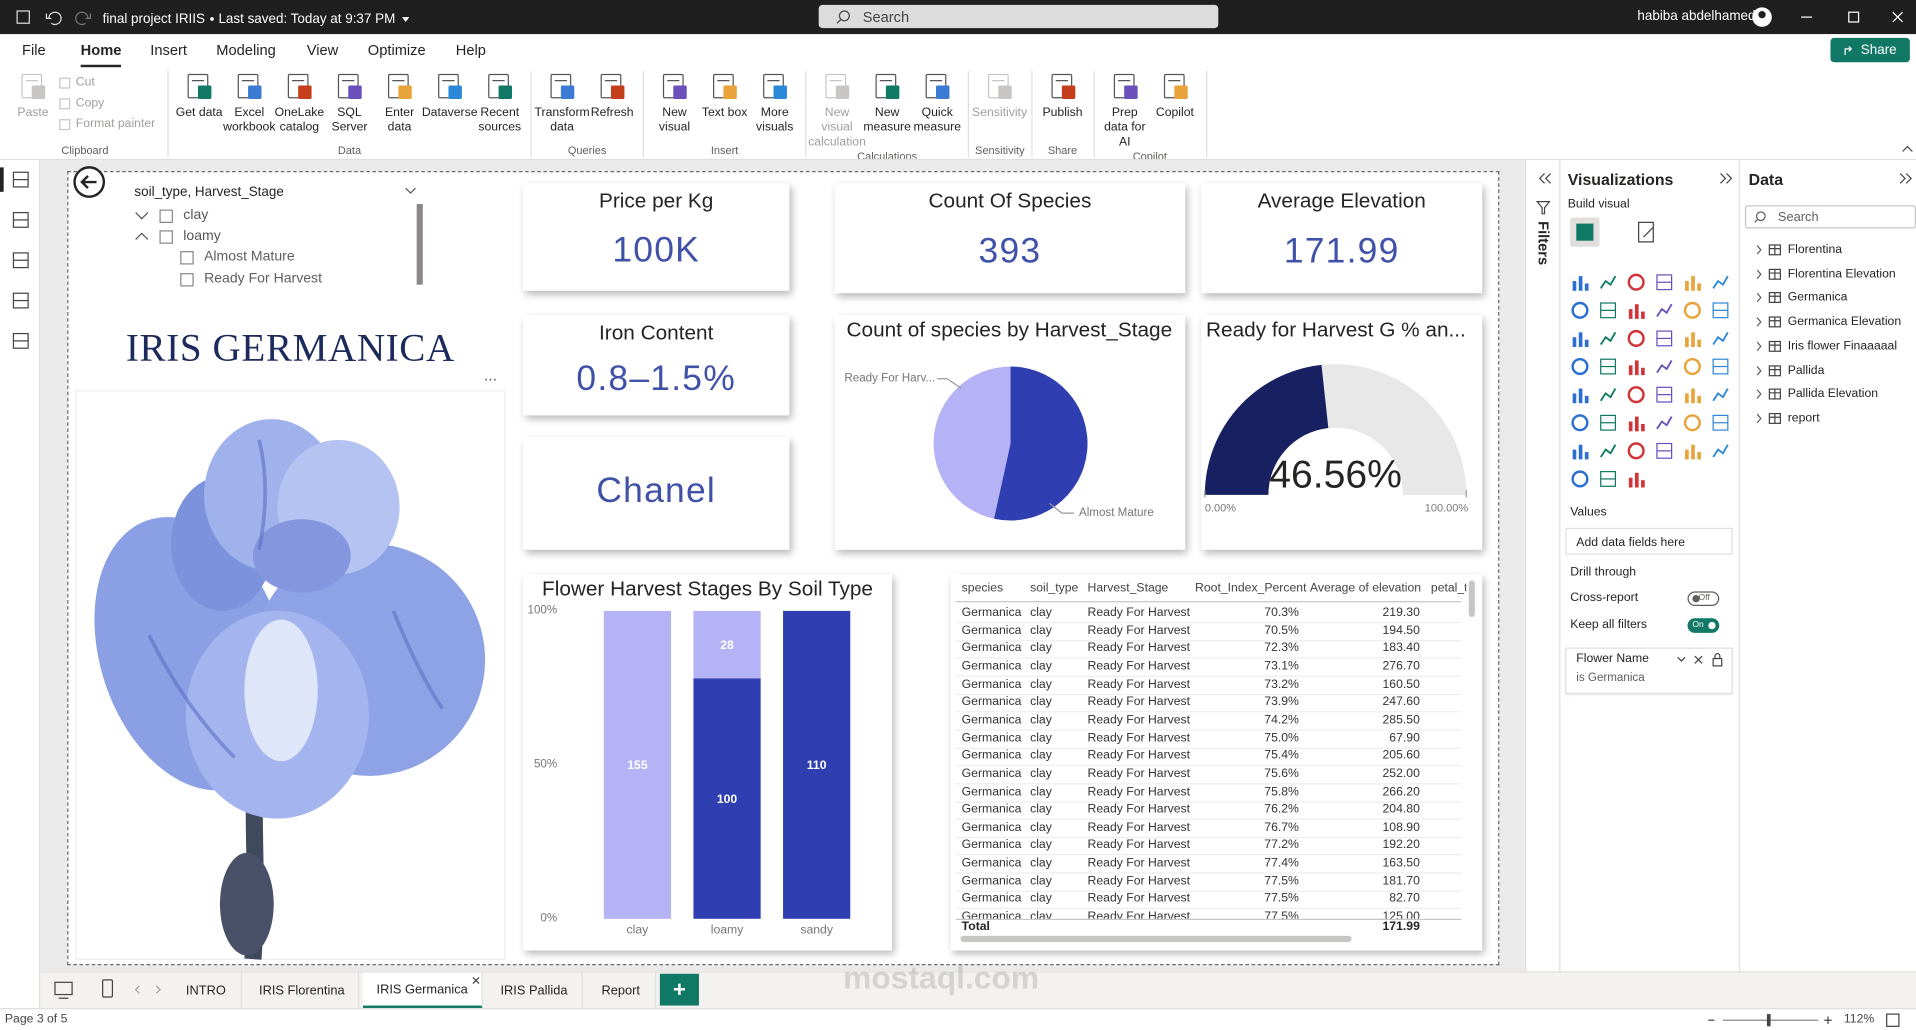 The height and width of the screenshot is (1030, 1916). What do you see at coordinates (1844, 322) in the screenshot?
I see `data-table: Germanica Elevation` at bounding box center [1844, 322].